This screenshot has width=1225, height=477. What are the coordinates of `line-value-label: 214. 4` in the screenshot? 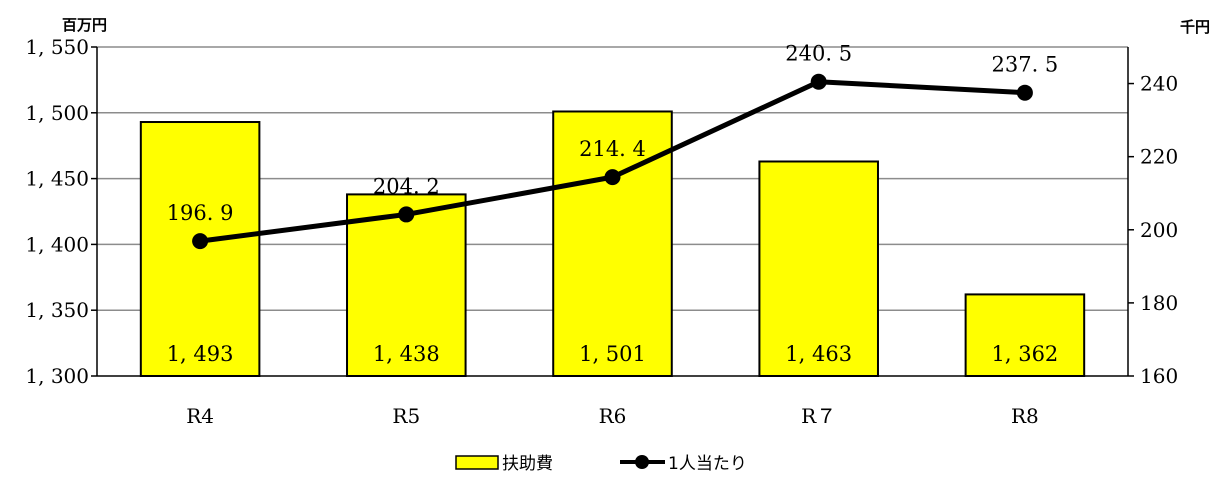 It's located at (612, 149).